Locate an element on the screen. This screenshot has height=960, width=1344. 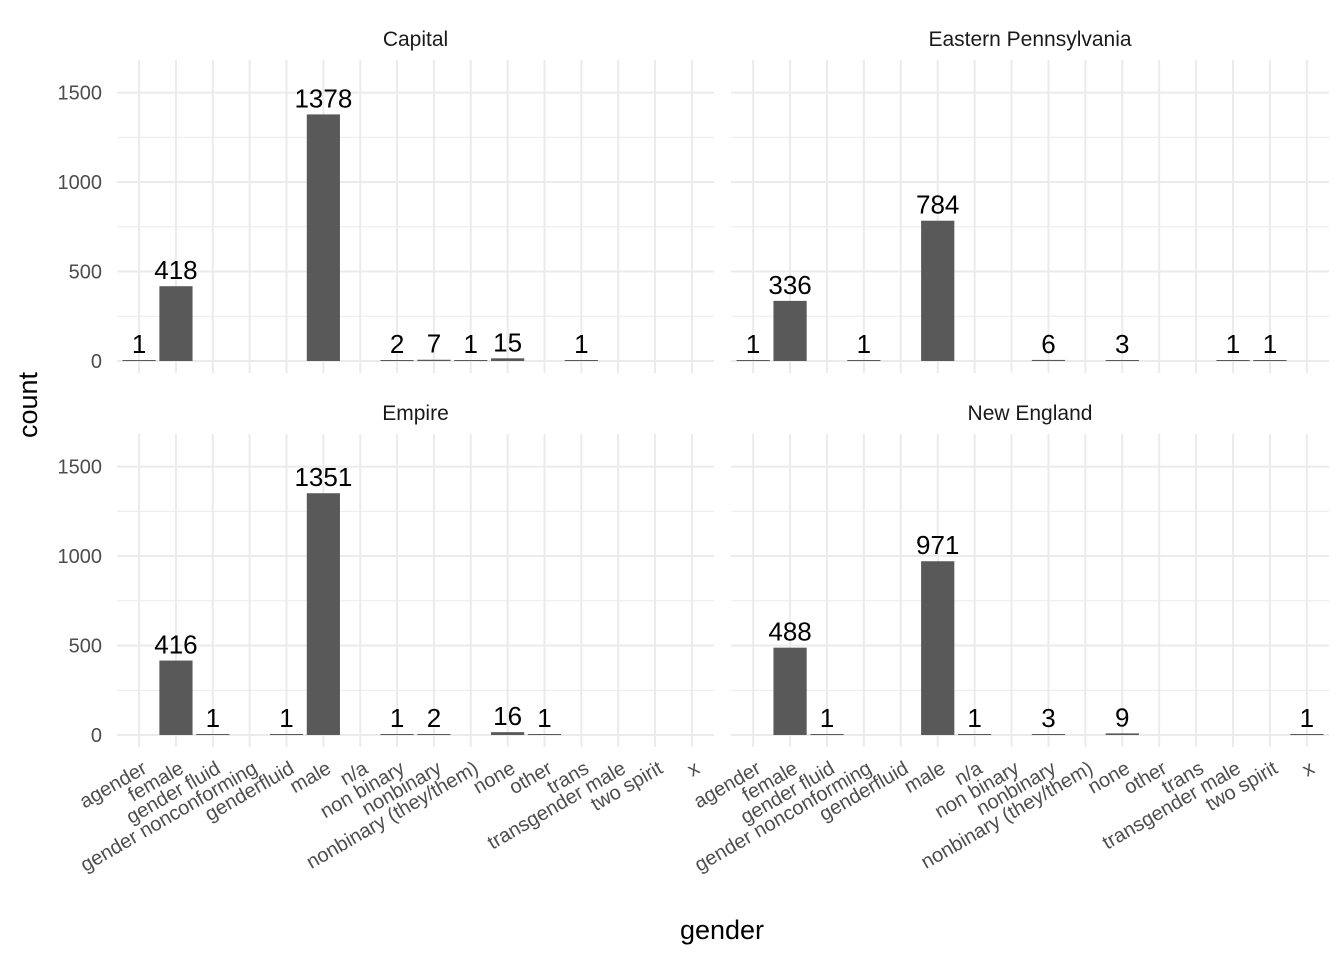
value-label: 16 is located at coordinates (507, 716).